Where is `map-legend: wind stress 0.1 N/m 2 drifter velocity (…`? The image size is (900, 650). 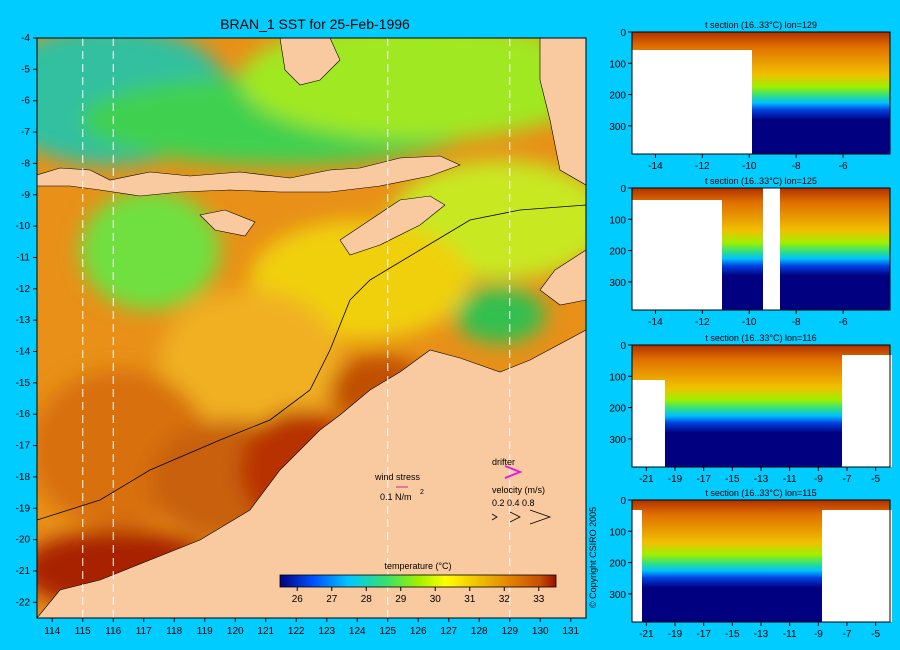
map-legend: wind stress 0.1 N/m 2 drifter velocity (… is located at coordinates (463, 491).